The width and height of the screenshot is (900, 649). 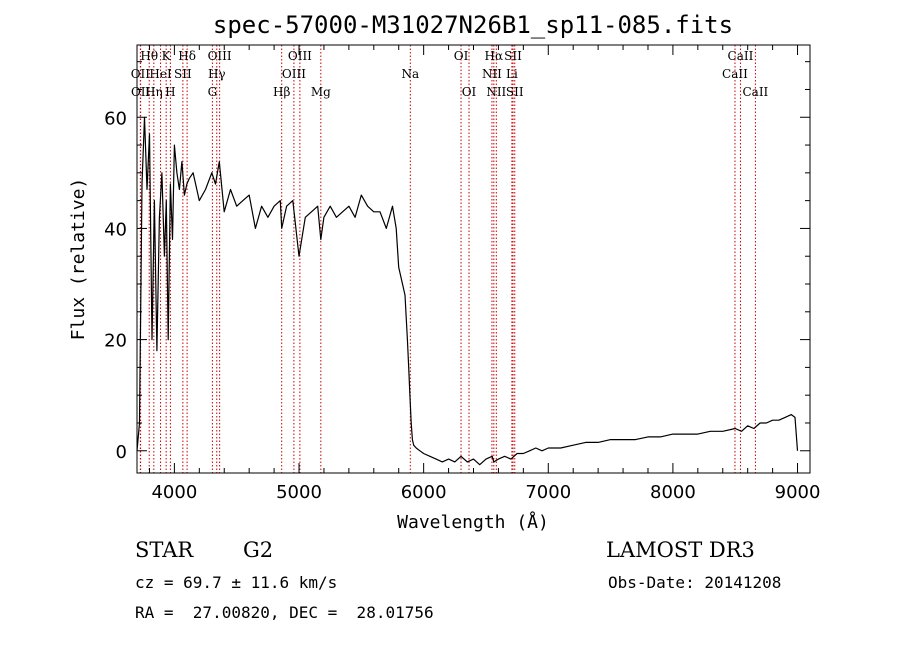 I want to click on line-label-3: Hη, so click(x=154, y=92).